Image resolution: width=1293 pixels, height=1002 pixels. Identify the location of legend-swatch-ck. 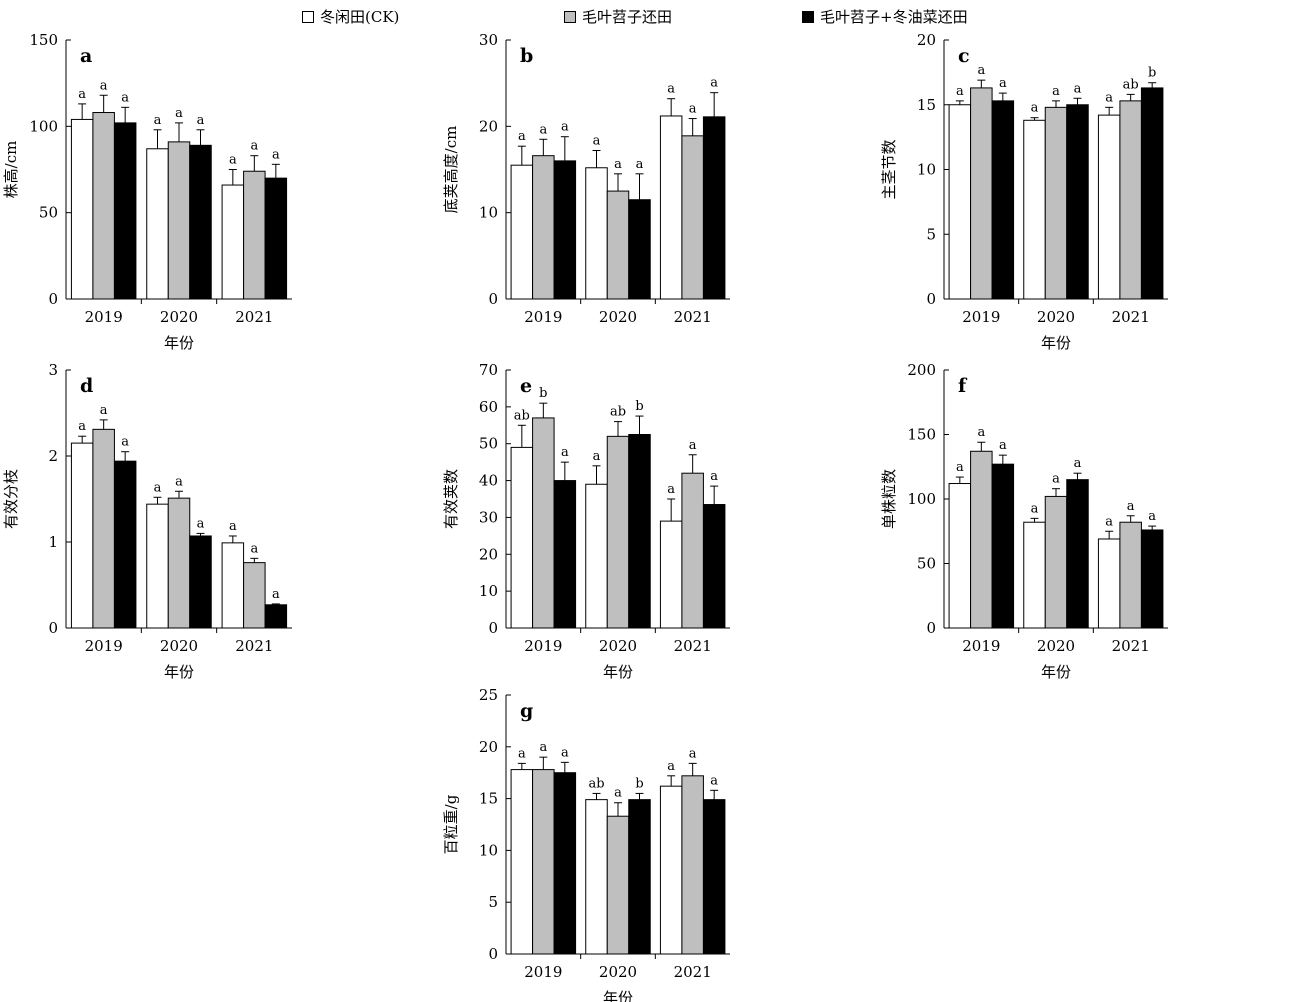
(308, 16).